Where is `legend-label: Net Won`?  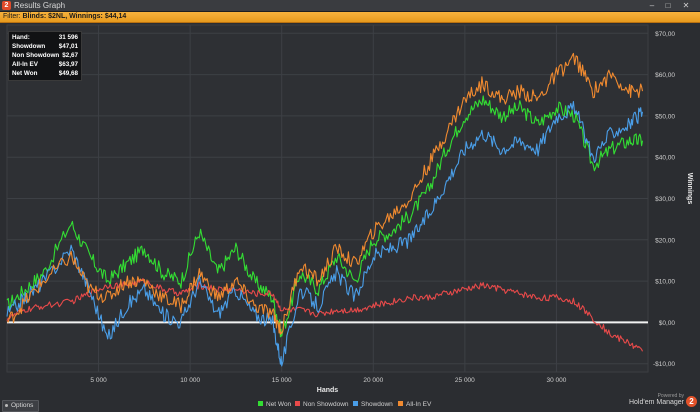
legend-label: Net Won is located at coordinates (279, 404).